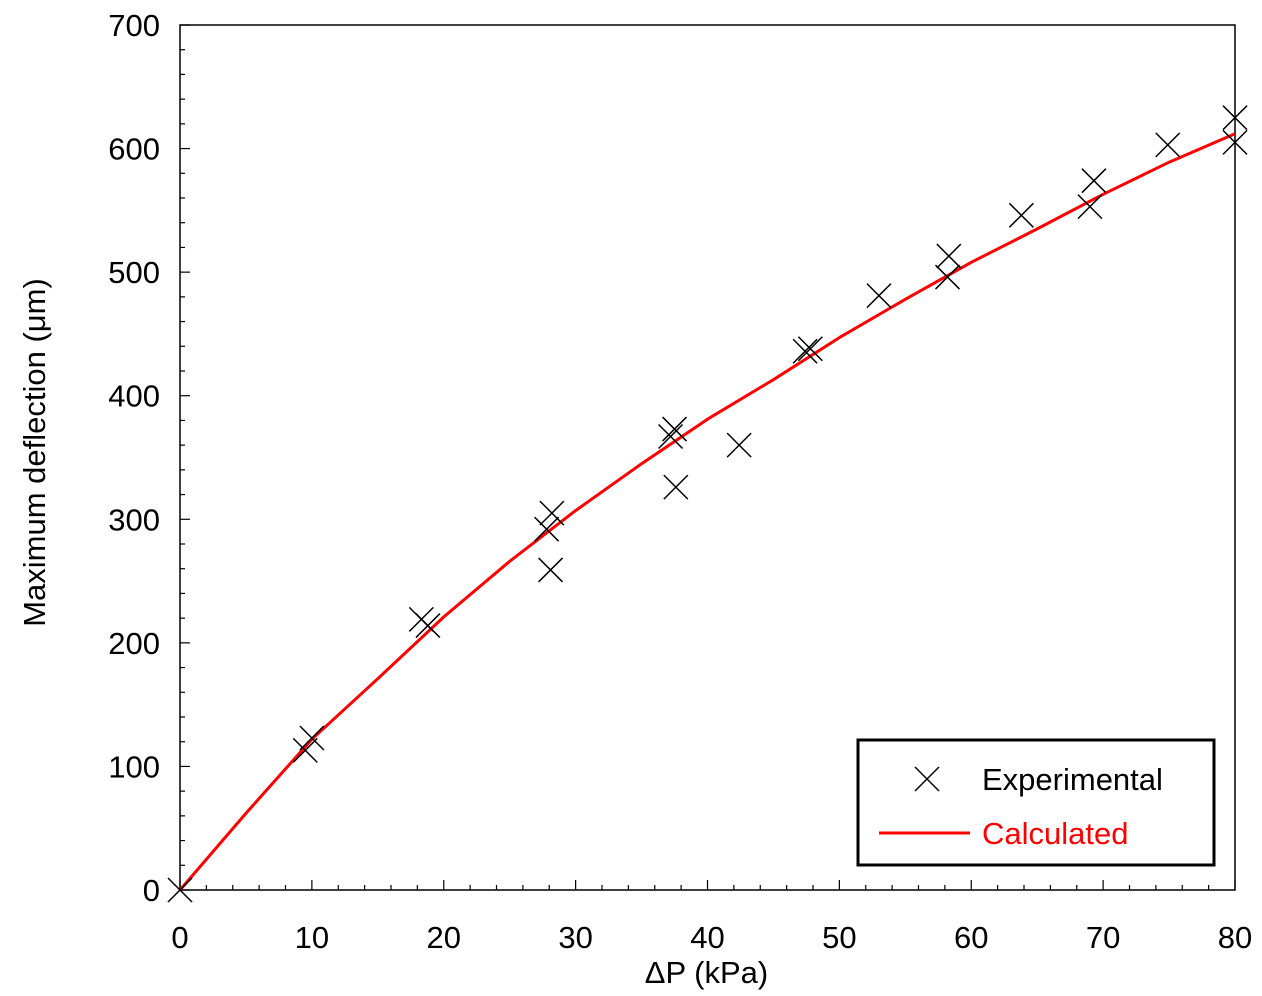  Describe the element at coordinates (134, 396) in the screenshot. I see `y-tick-label: 400` at that location.